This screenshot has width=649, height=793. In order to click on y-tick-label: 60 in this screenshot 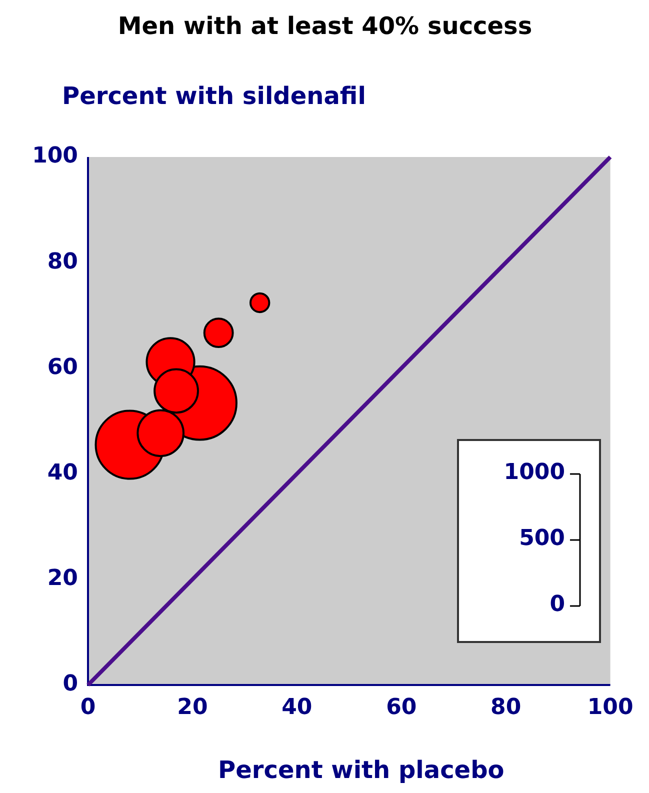, I will do `click(62, 367)`.